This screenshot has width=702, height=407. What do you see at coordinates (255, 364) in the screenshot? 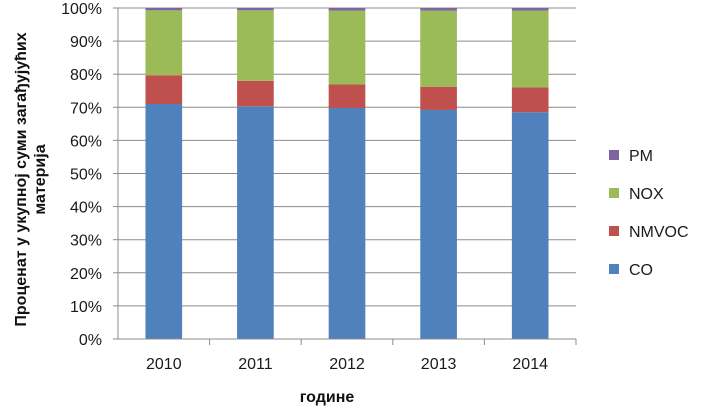
I see `x-tick-label: 2011` at bounding box center [255, 364].